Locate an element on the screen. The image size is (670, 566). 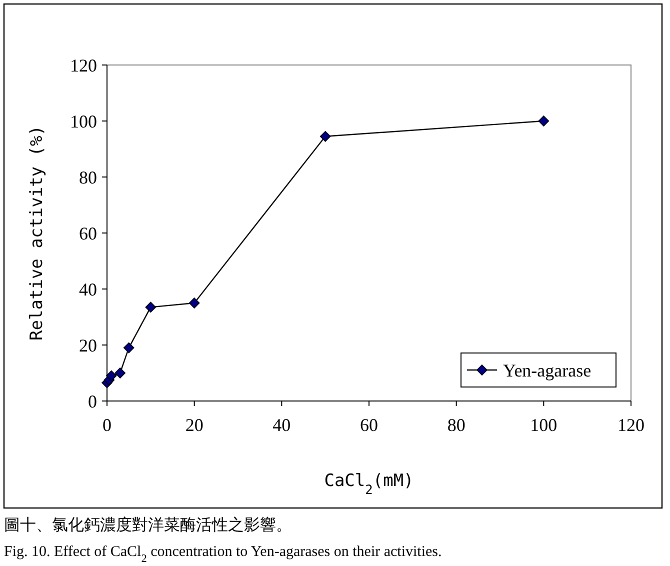
x-tick-label: 80 is located at coordinates (456, 425).